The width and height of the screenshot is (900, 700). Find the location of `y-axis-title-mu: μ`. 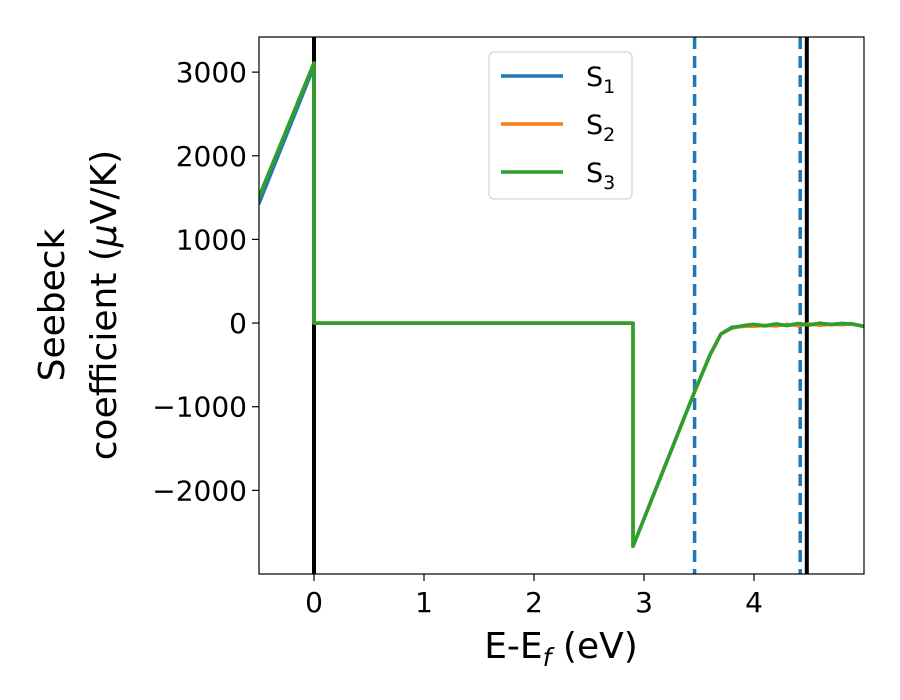

y-axis-title-mu: μ is located at coordinates (104, 236).